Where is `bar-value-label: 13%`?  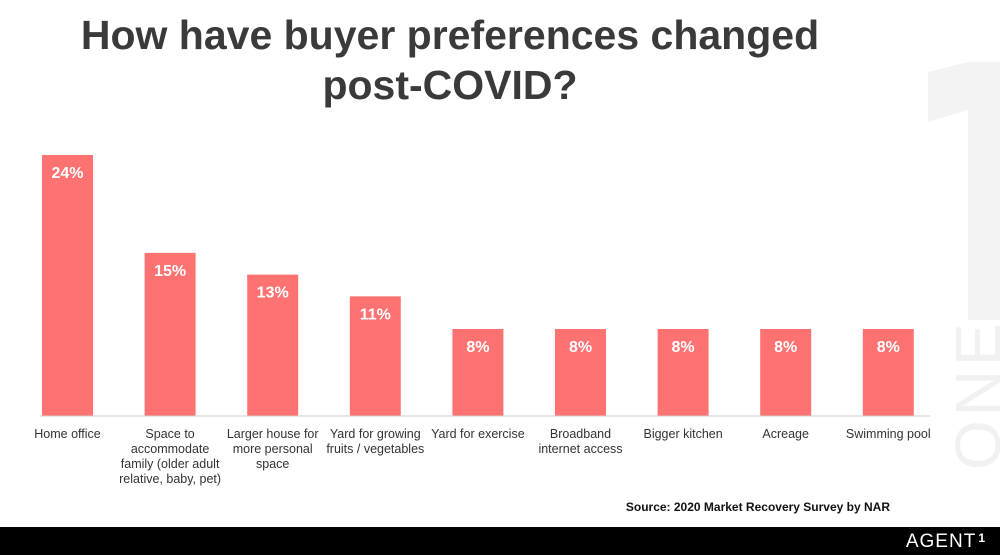 bar-value-label: 13% is located at coordinates (273, 293).